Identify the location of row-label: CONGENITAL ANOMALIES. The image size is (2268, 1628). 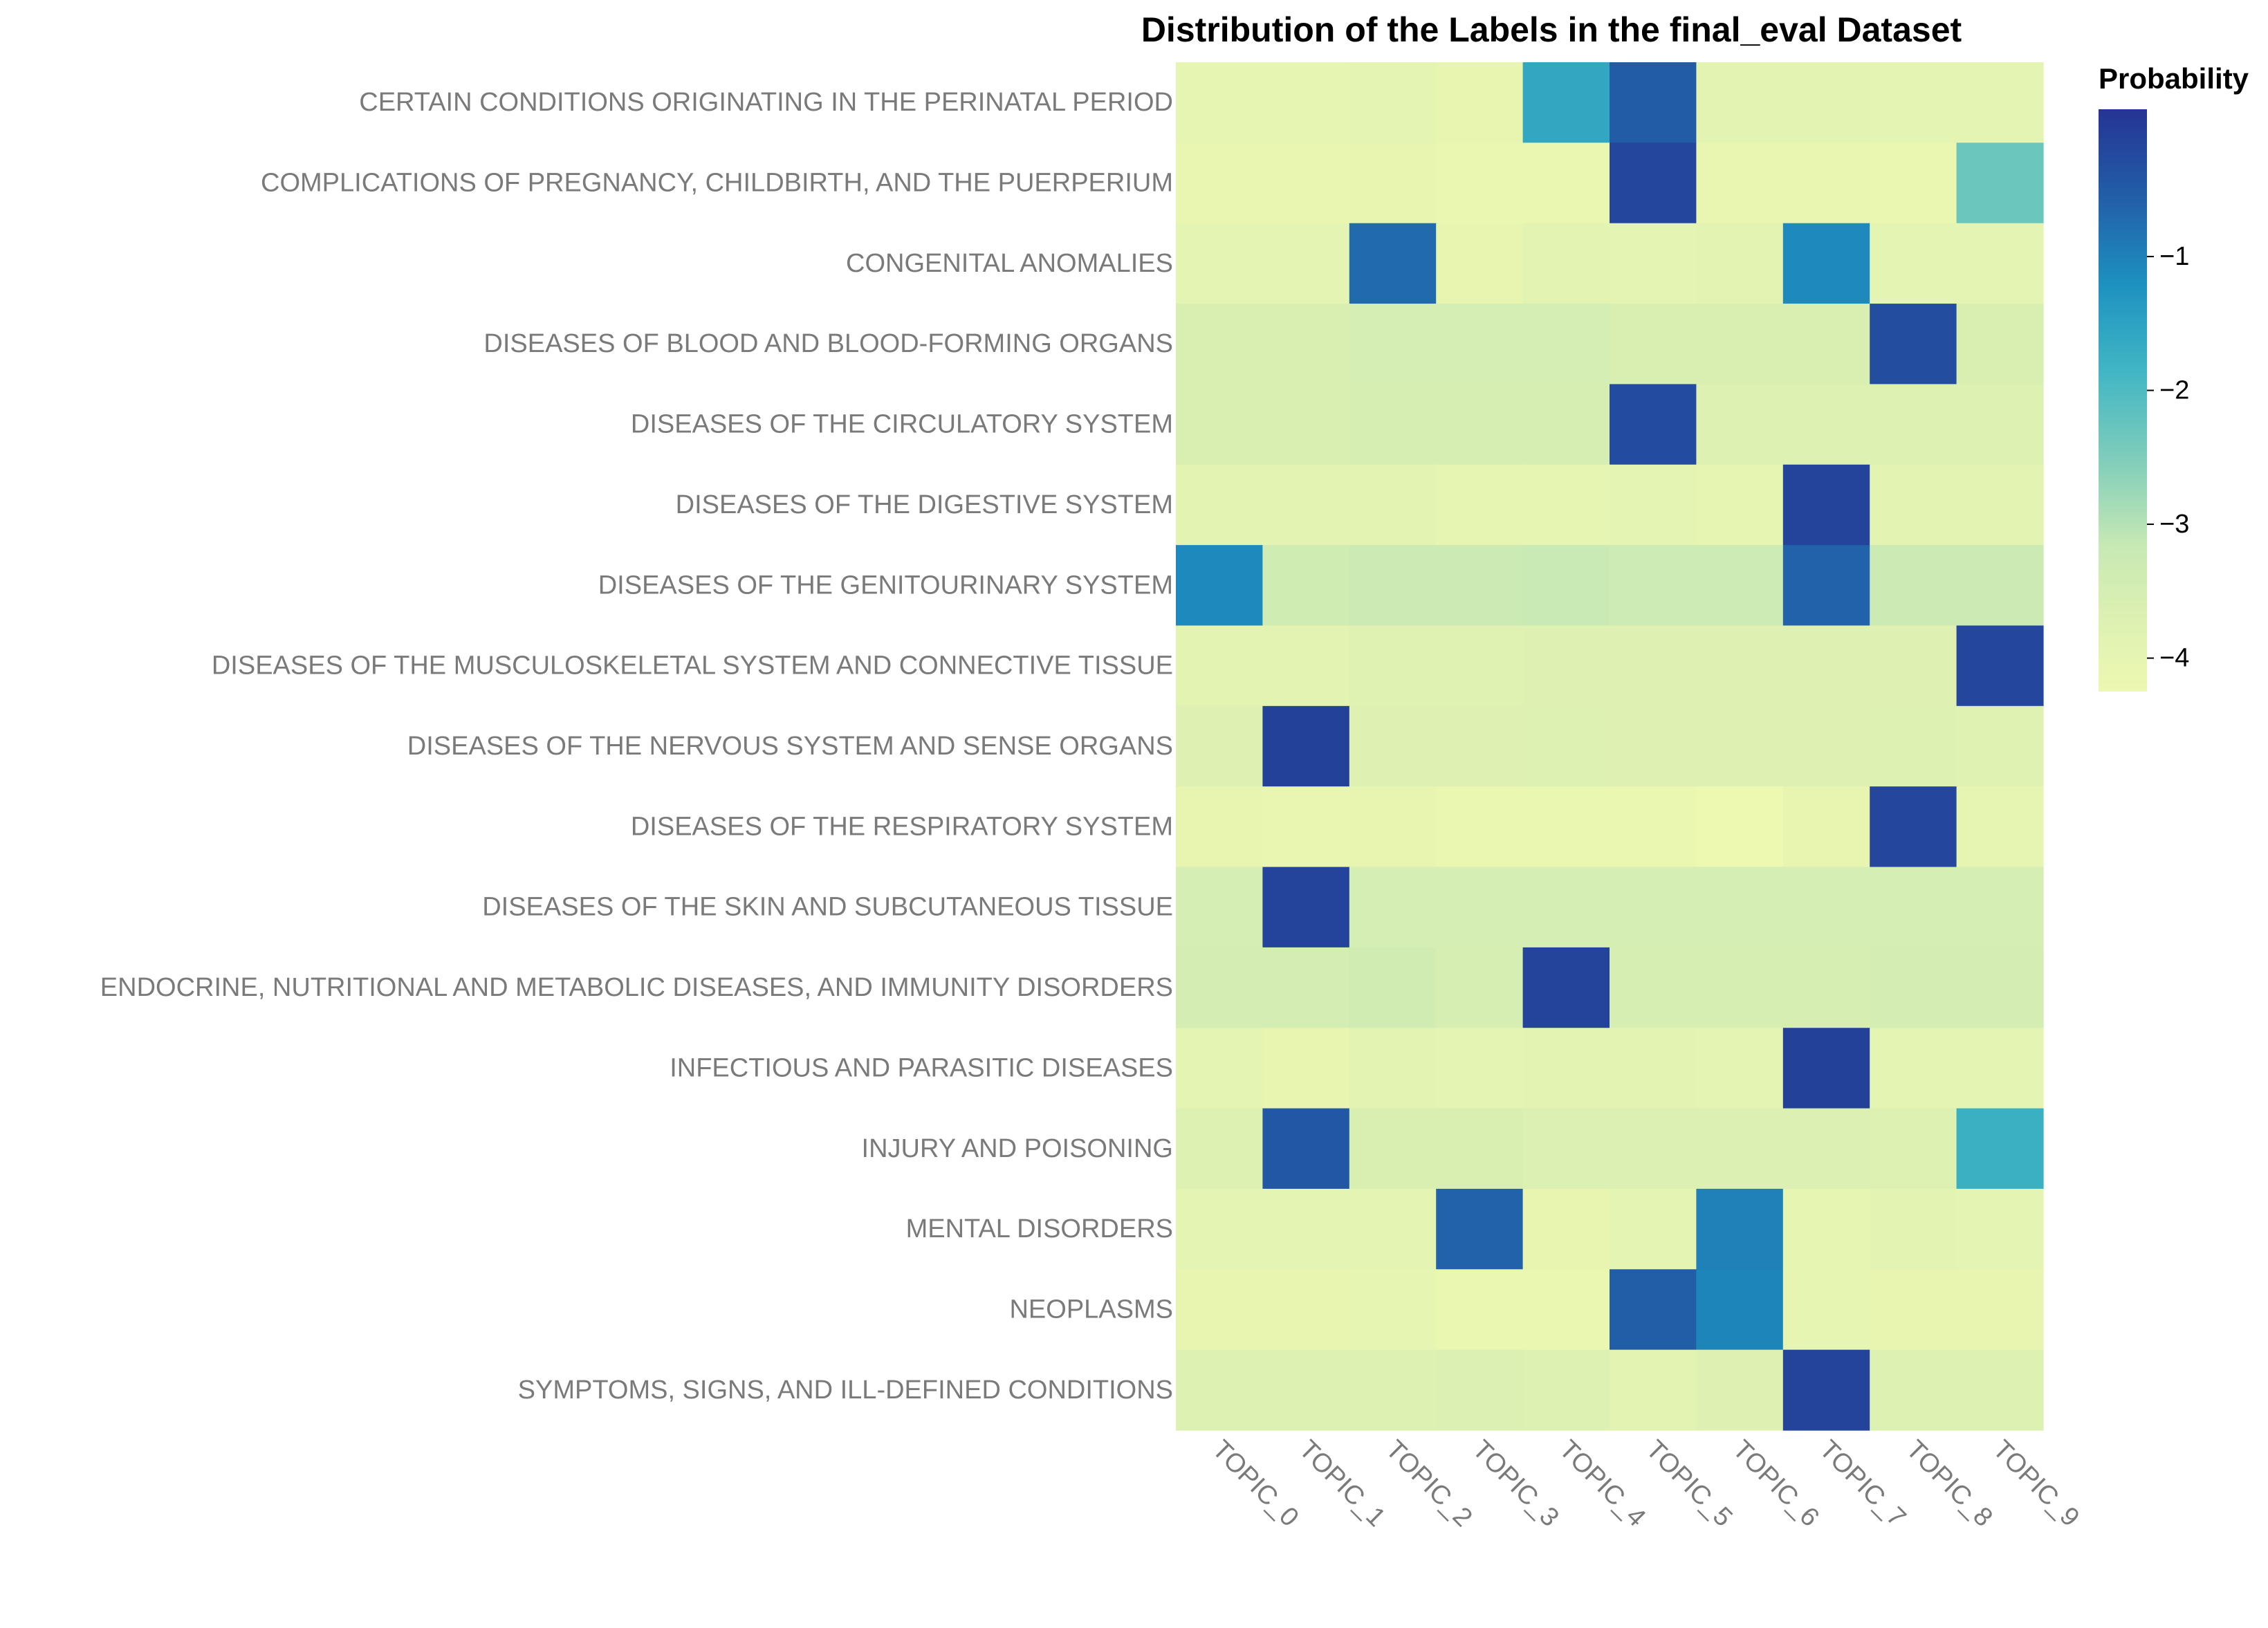
(1009, 263).